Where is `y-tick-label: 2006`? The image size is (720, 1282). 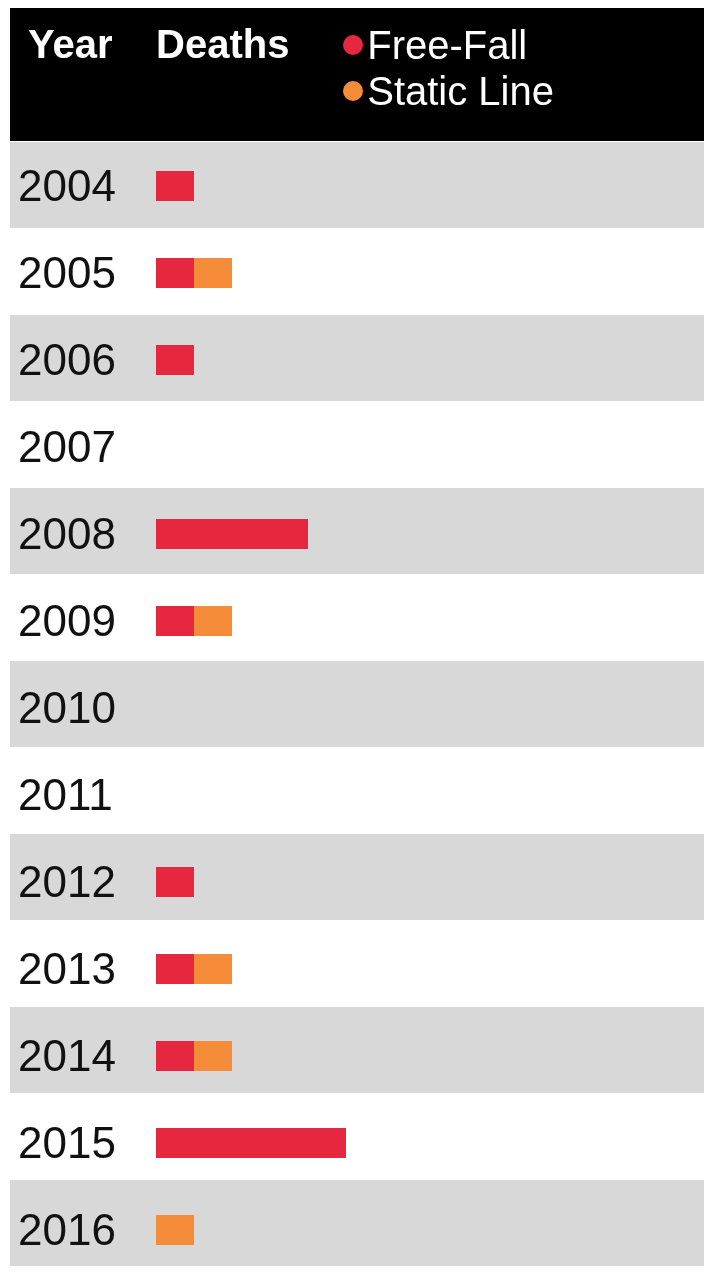
y-tick-label: 2006 is located at coordinates (67, 359).